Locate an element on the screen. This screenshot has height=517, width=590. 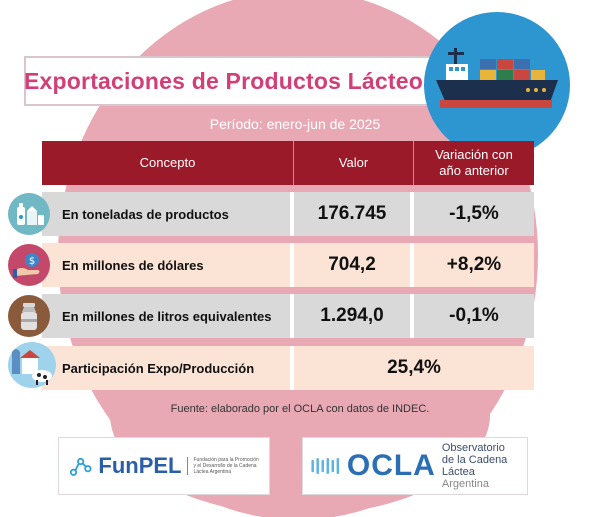
row-variation: -0,1% is located at coordinates (474, 315).